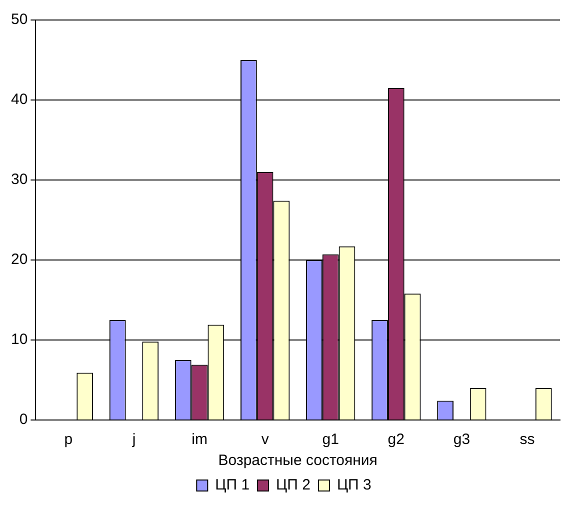 The width and height of the screenshot is (574, 511). I want to click on x-tick-label: ss, so click(527, 439).